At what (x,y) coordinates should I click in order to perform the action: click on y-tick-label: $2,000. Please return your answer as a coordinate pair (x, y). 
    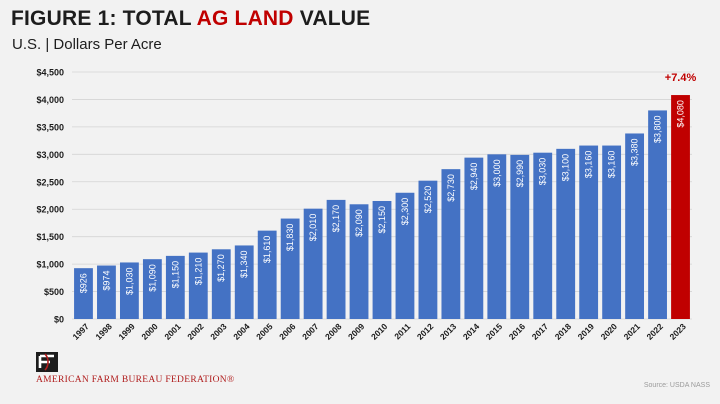
    Looking at the image, I should click on (50, 210).